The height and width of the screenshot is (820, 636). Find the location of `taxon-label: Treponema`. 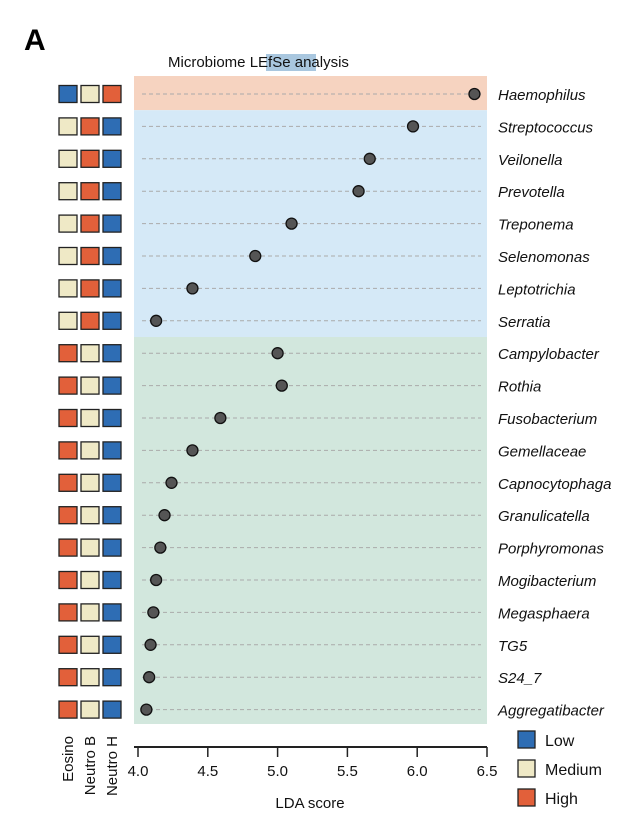

taxon-label: Treponema is located at coordinates (536, 225).